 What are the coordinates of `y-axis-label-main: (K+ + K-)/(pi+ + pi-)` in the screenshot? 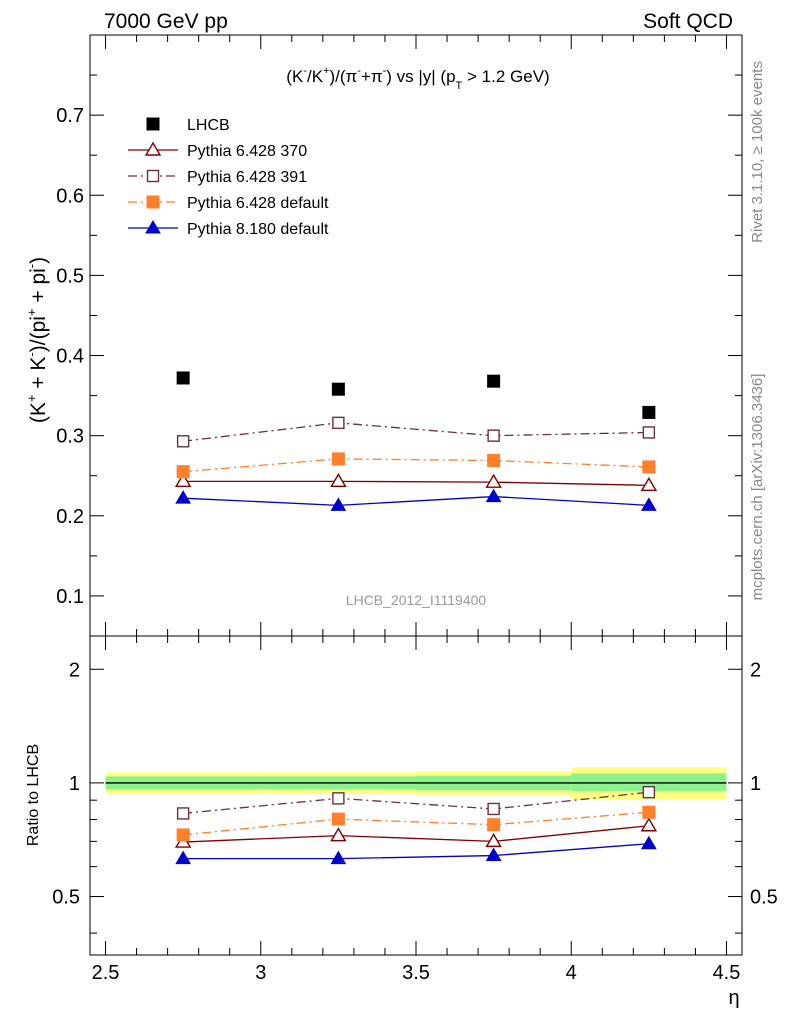 It's located at (37, 340).